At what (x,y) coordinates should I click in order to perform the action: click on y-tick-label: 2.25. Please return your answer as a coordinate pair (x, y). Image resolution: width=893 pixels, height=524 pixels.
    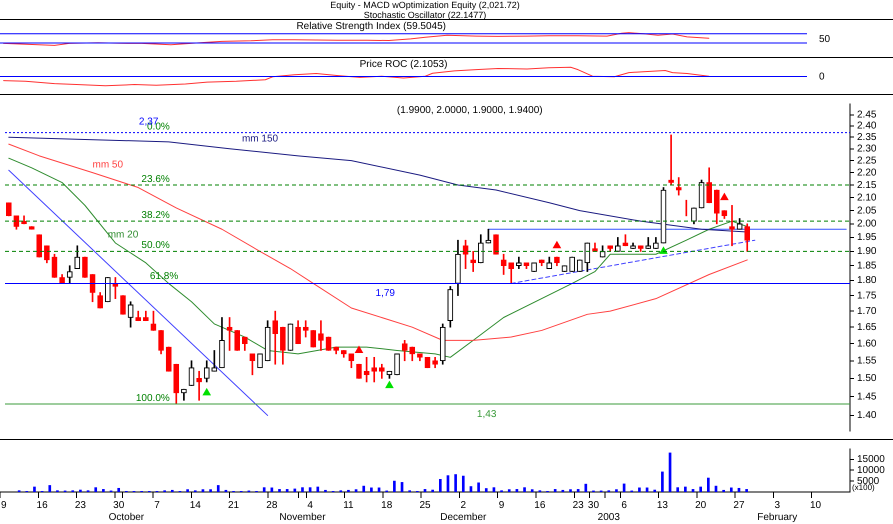
    Looking at the image, I should click on (867, 160).